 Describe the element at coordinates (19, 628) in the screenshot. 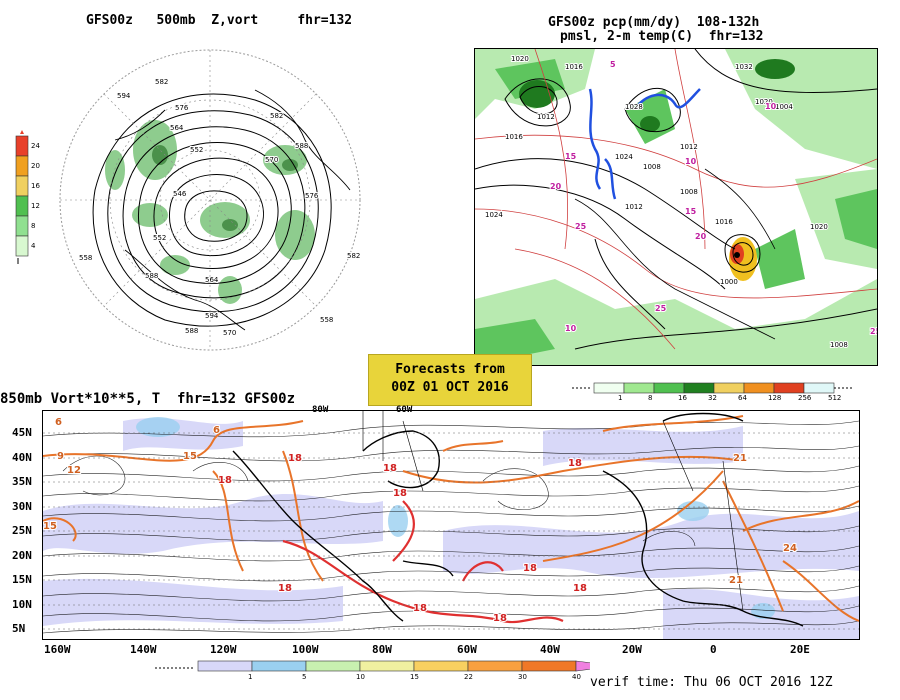

I see `lat-label: 5N` at that location.